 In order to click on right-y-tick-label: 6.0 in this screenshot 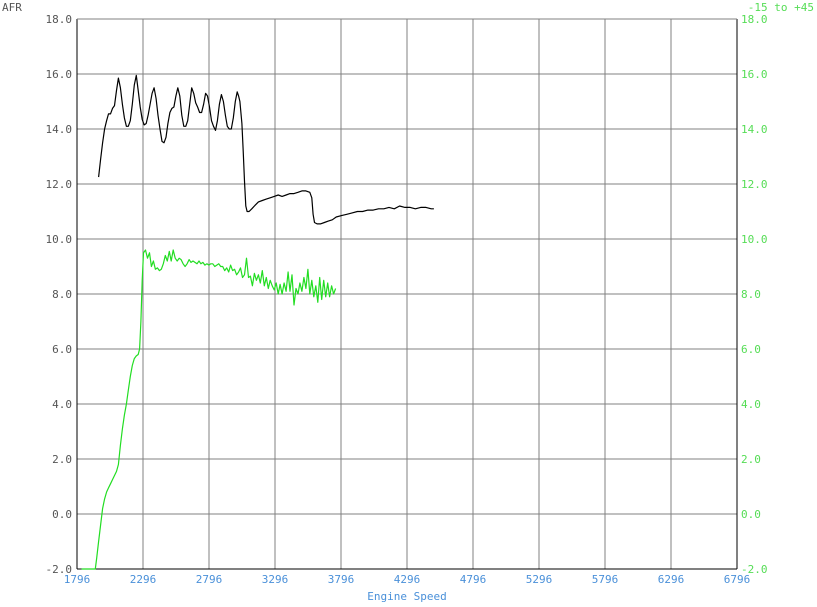, I will do `click(751, 349)`.